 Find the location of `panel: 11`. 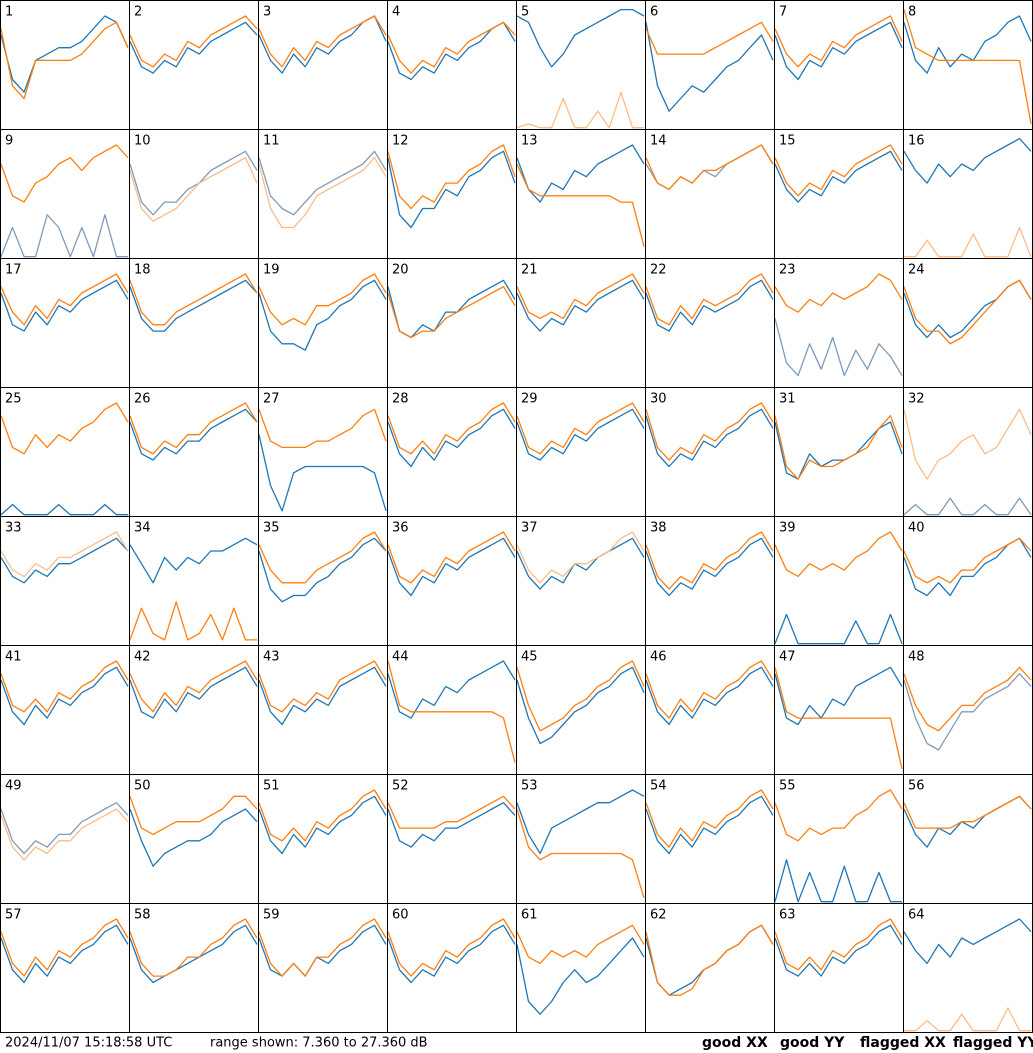

panel: 11 is located at coordinates (323, 194).